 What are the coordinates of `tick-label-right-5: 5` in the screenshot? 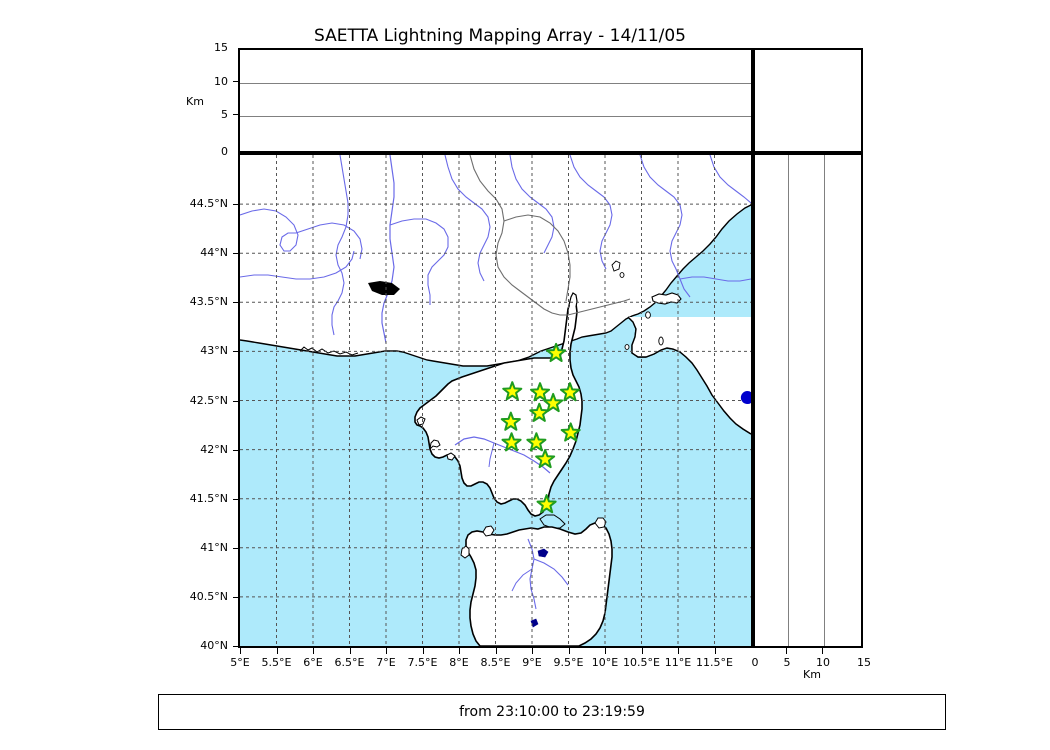 It's located at (787, 662).